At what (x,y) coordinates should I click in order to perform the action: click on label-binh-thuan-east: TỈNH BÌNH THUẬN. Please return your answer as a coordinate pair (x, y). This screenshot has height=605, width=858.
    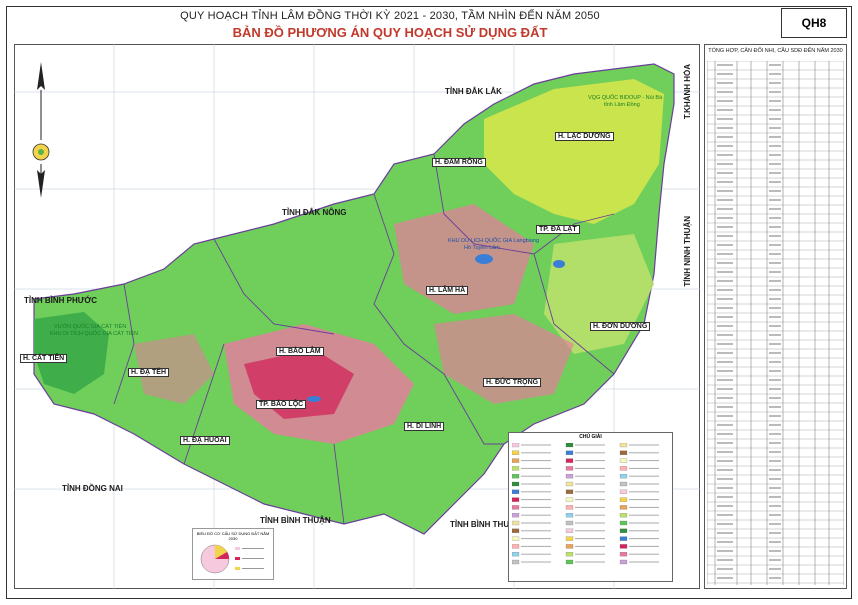
    Looking at the image, I should click on (485, 524).